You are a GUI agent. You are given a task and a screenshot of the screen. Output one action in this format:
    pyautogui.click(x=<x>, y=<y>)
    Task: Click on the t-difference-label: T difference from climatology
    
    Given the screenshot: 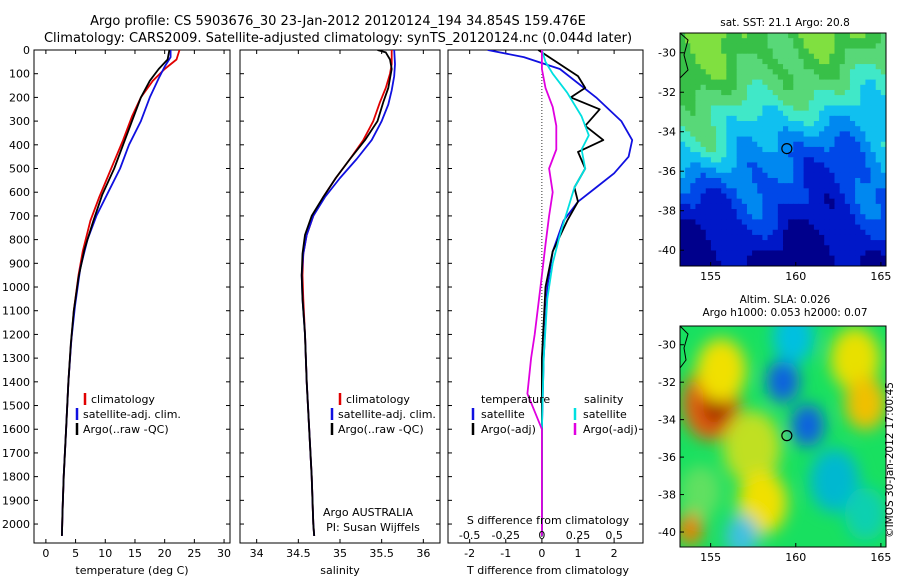 What is the action you would take?
    pyautogui.click(x=547, y=570)
    